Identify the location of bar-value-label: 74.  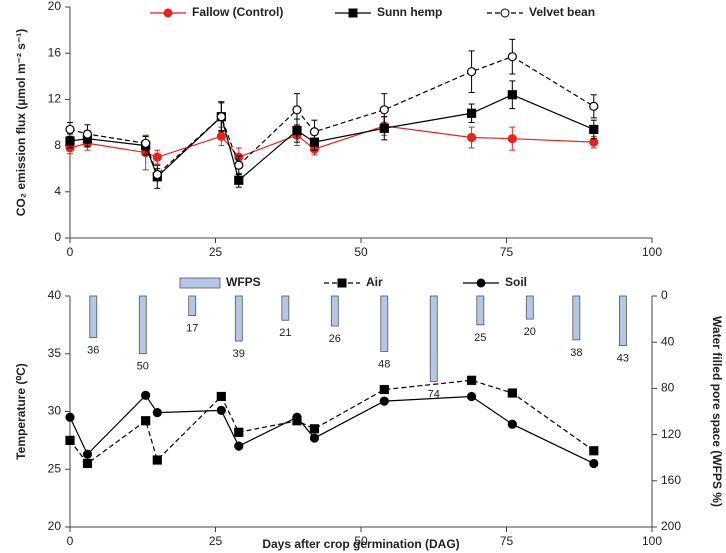
(434, 394).